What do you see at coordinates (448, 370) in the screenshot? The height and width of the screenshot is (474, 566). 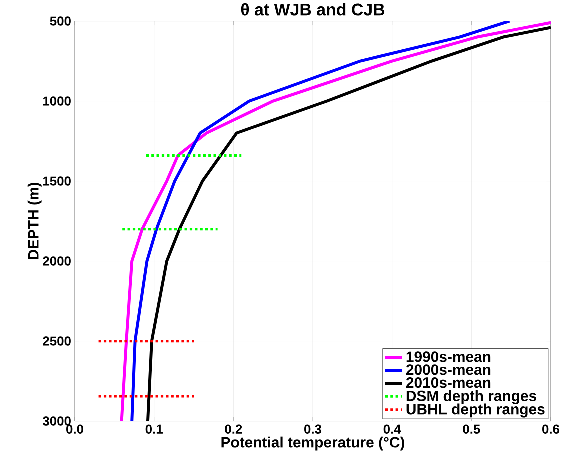 I see `legend-label: 2000s-mean` at bounding box center [448, 370].